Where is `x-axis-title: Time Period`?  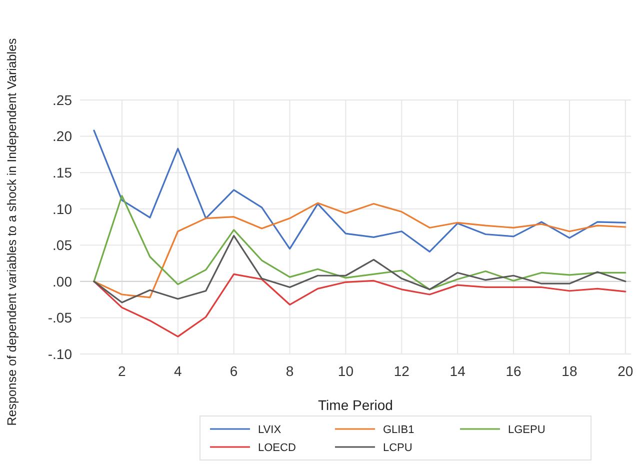 x-axis-title: Time Period is located at coordinates (355, 405).